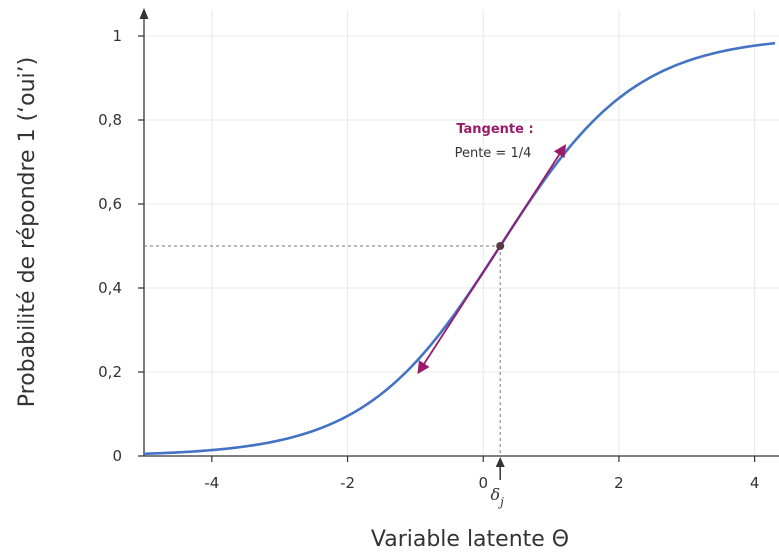 Image resolution: width=779 pixels, height=554 pixels. Describe the element at coordinates (110, 372) in the screenshot. I see `y-tick-label: 0,2` at that location.